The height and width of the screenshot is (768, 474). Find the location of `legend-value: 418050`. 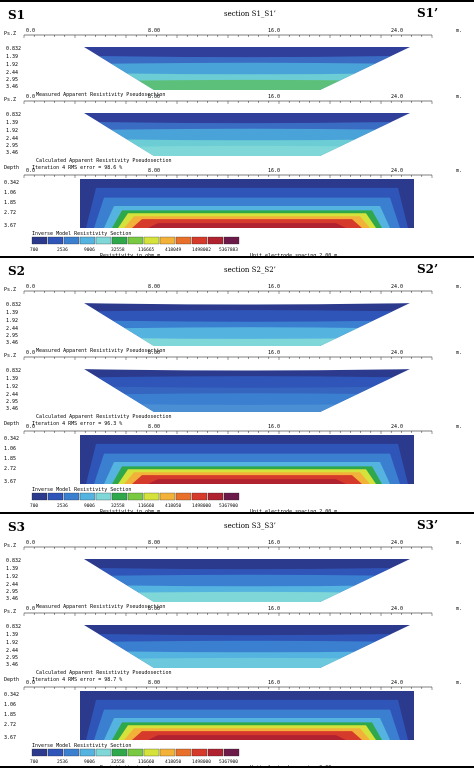

legend-value: 418050 is located at coordinates (173, 762).